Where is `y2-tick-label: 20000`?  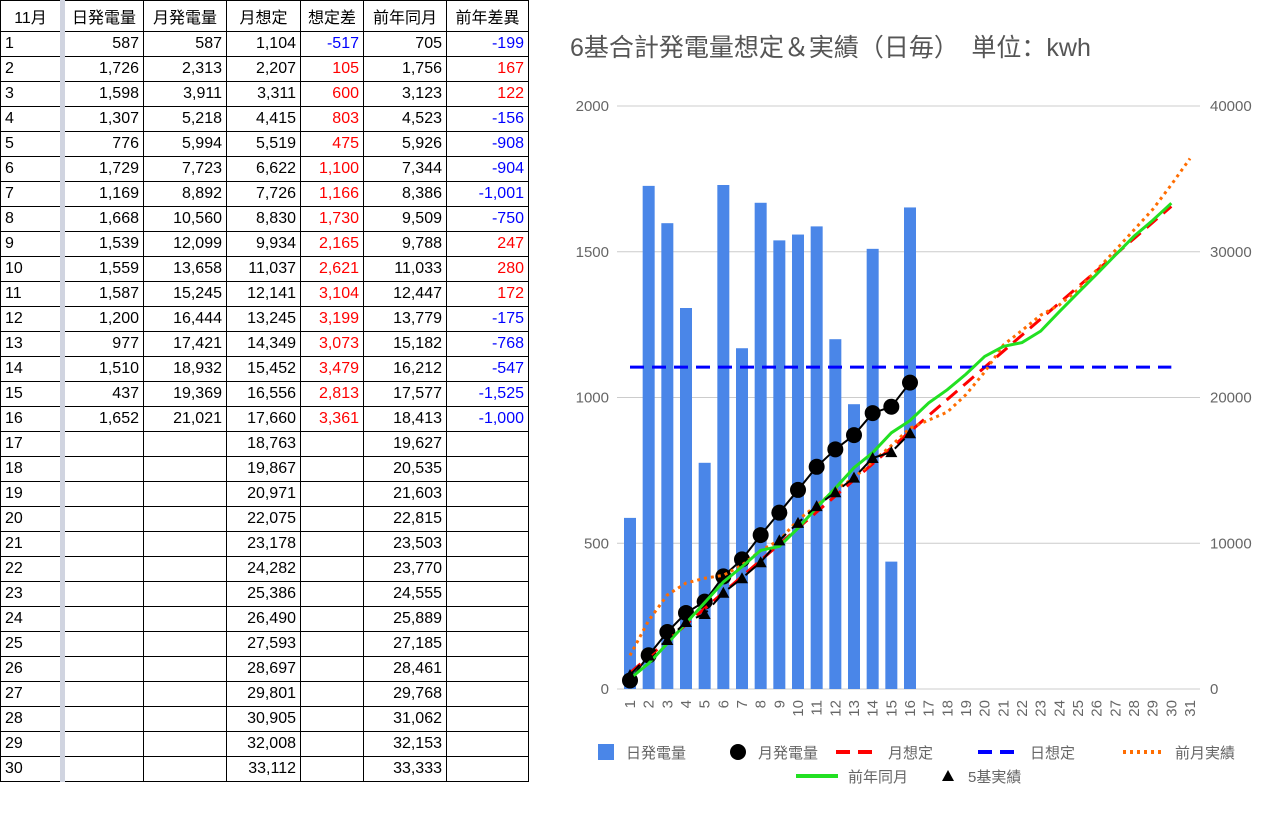 y2-tick-label: 20000 is located at coordinates (1231, 398).